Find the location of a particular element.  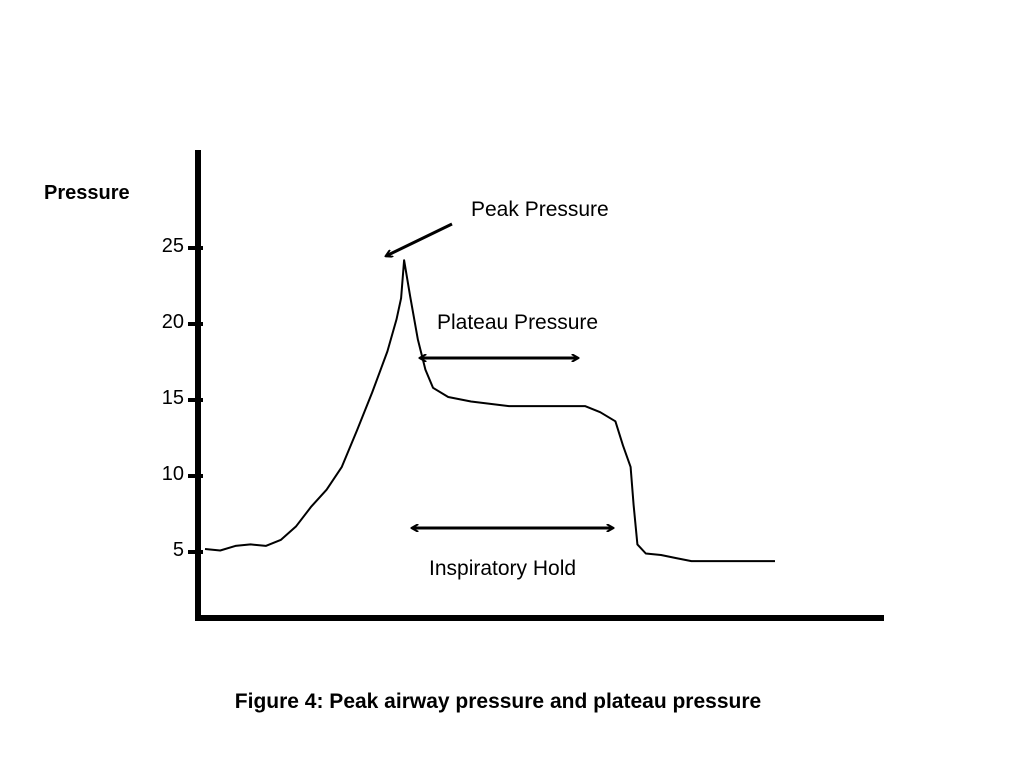

y-tick-label: 25 is located at coordinates (173, 246).